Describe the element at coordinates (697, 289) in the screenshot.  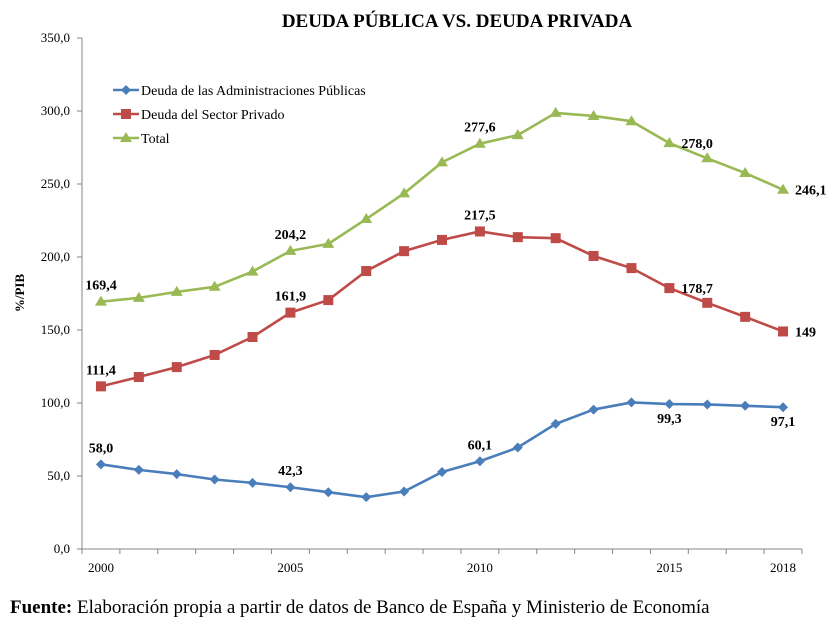
I see `data-label: 178,7` at that location.